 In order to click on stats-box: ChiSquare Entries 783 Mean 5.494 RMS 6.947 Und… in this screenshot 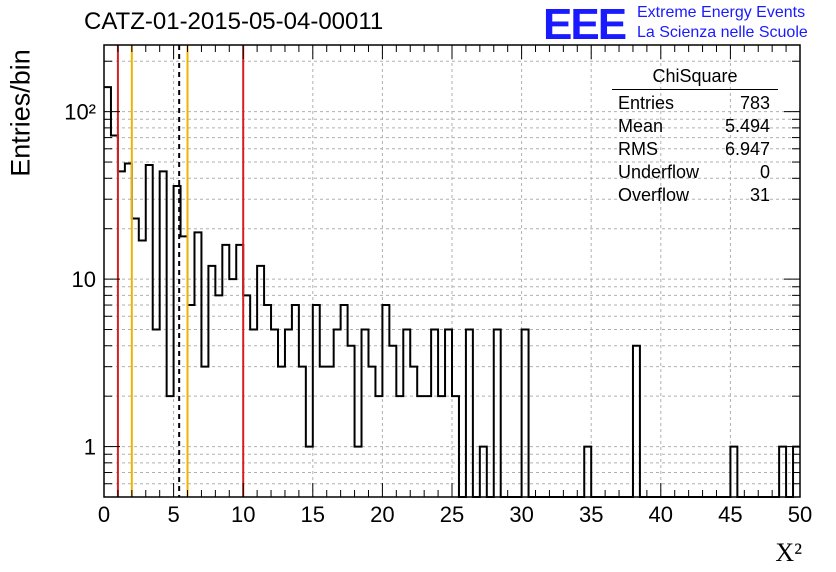, I will do `click(695, 136)`.